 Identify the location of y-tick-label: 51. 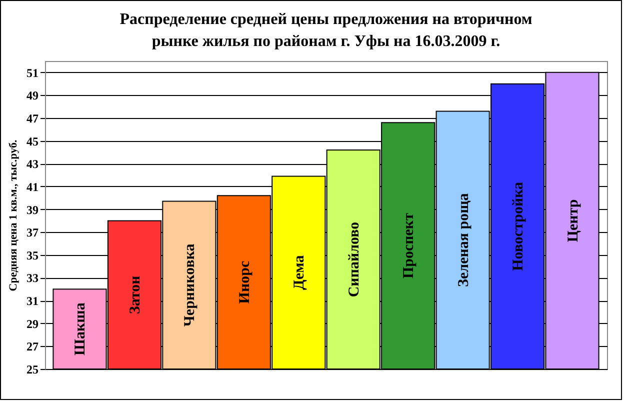
(32, 73).